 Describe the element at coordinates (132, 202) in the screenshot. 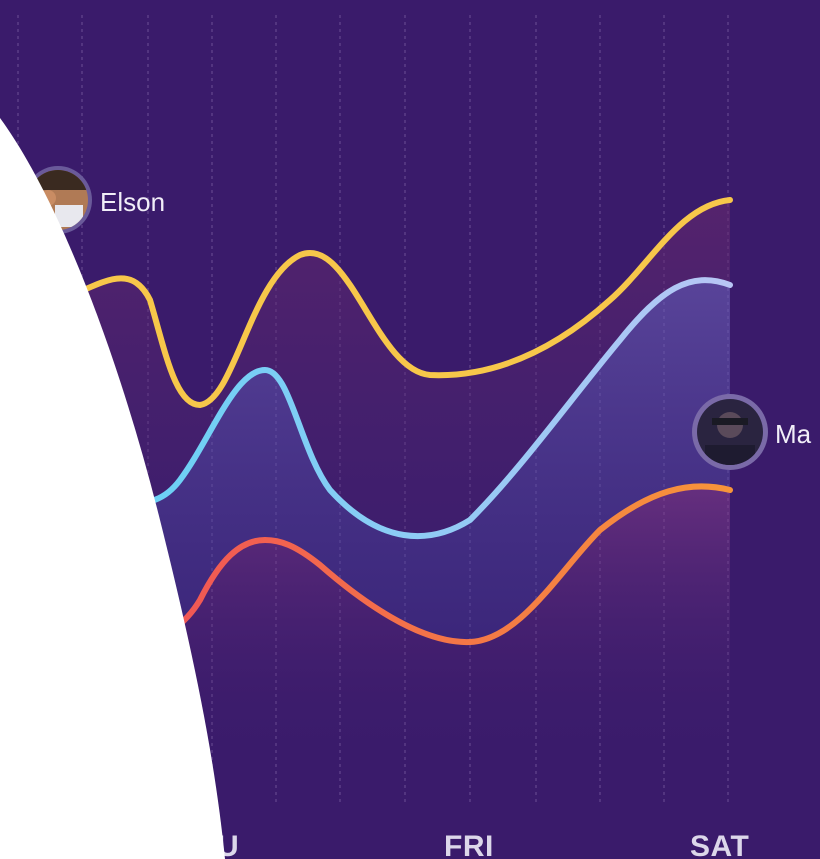

I see `person-label-elson: Elson` at that location.